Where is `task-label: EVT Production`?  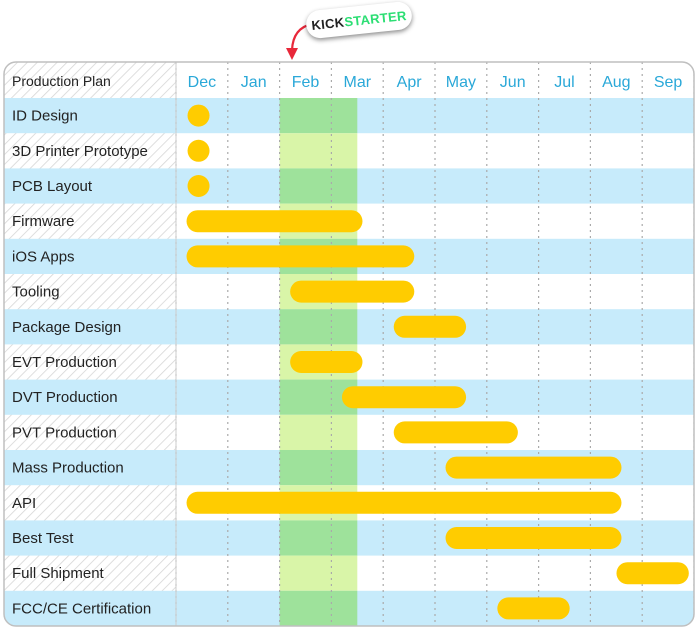 task-label: EVT Production is located at coordinates (64, 362).